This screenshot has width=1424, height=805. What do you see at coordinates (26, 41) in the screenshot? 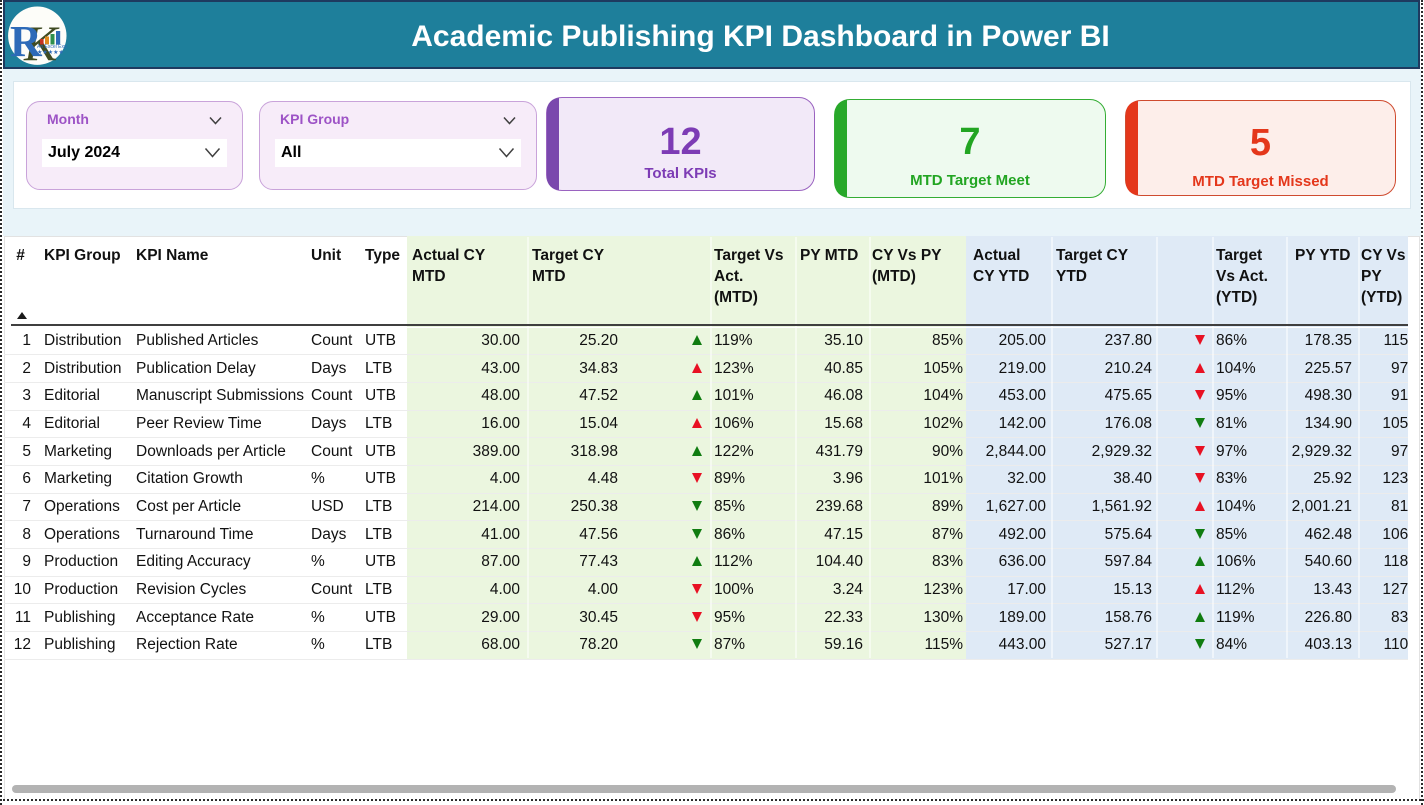
I see `svg-text: R` at bounding box center [26, 41].